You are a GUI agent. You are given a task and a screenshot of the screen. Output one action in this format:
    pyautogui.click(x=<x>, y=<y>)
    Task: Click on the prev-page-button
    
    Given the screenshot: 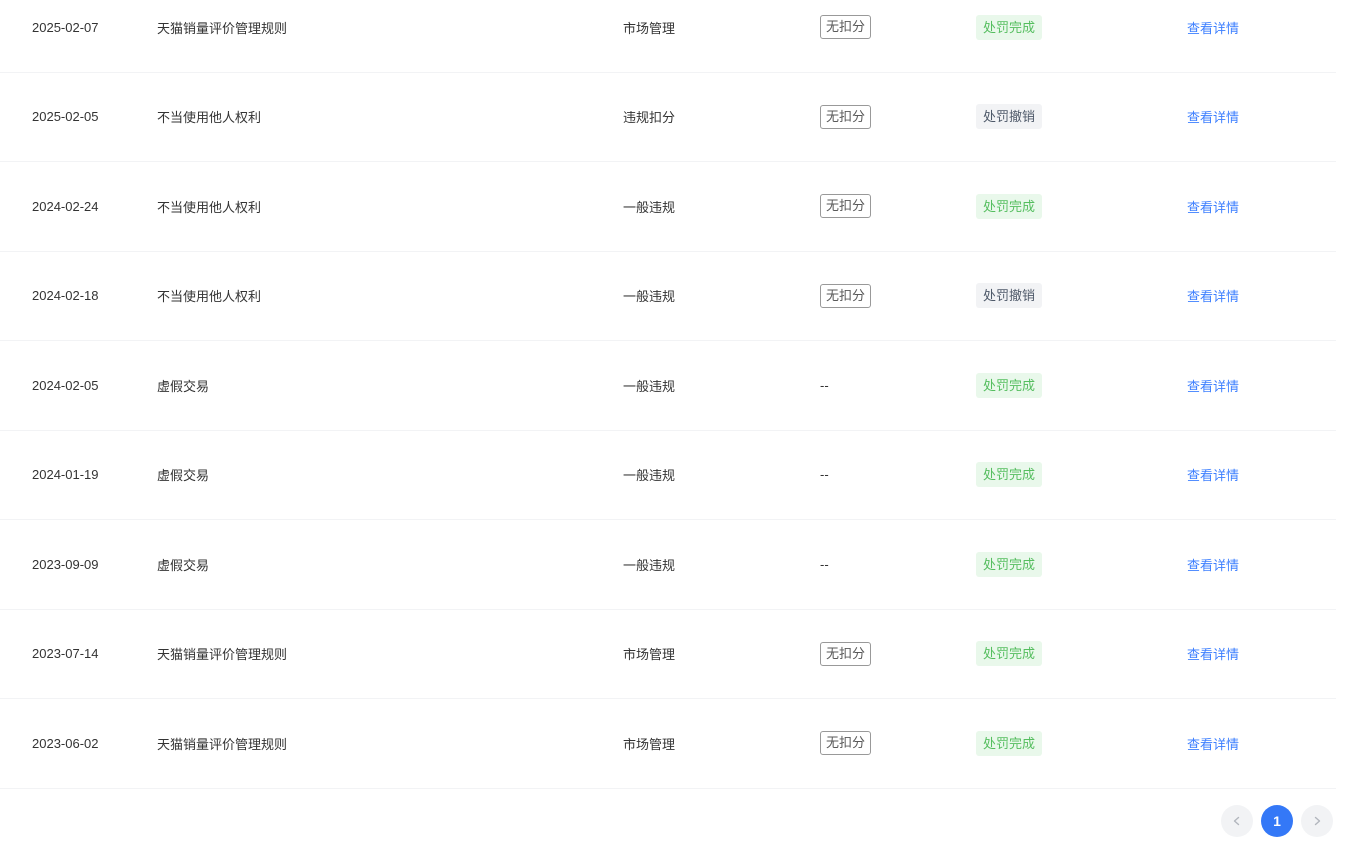 What is the action you would take?
    pyautogui.click(x=1237, y=820)
    